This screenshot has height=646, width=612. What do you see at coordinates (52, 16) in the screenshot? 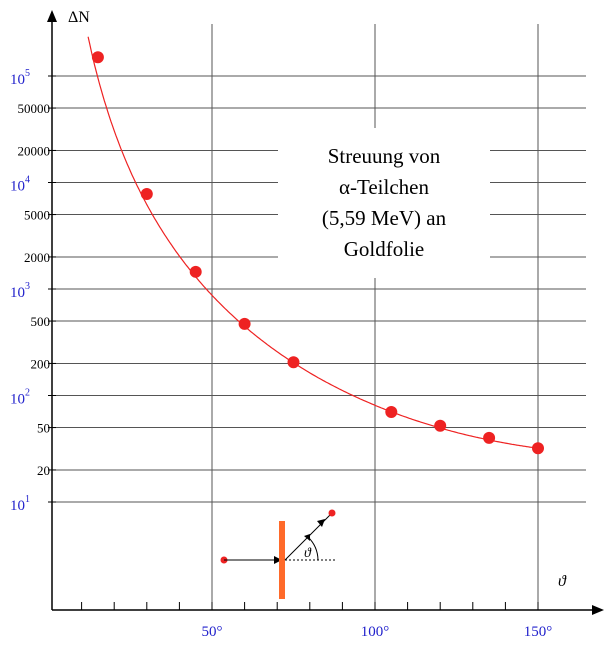
I see `y-axis-arrow` at bounding box center [52, 16].